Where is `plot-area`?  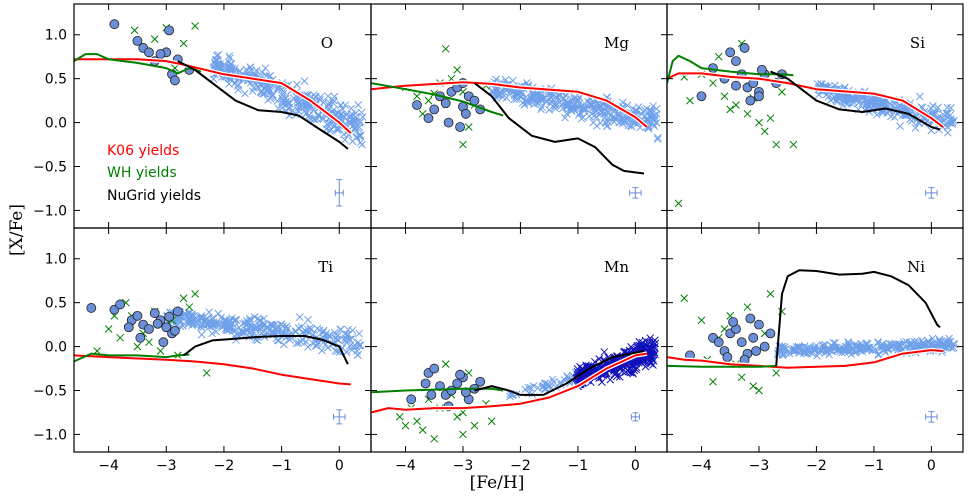 plot-area is located at coordinates (515, 388).